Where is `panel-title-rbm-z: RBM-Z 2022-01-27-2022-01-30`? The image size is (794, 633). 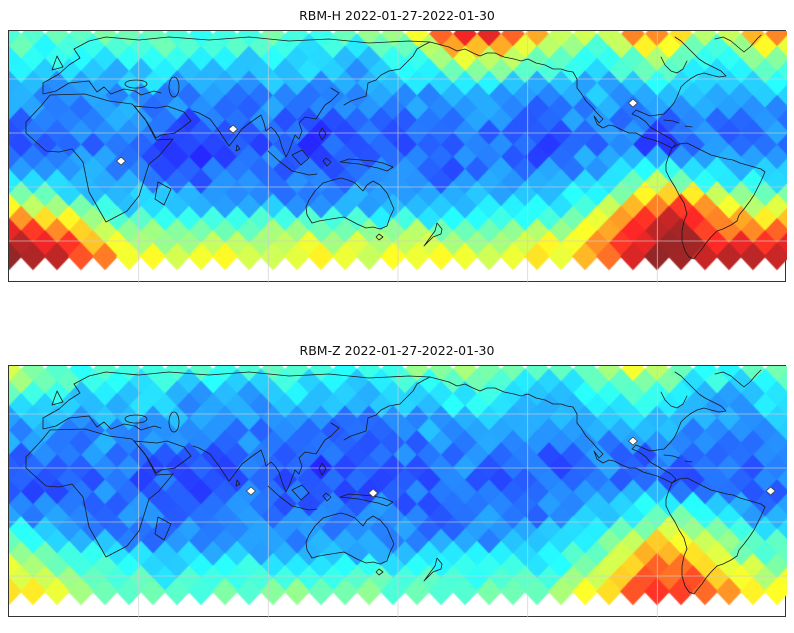 panel-title-rbm-z: RBM-Z 2022-01-27-2022-01-30 is located at coordinates (397, 350).